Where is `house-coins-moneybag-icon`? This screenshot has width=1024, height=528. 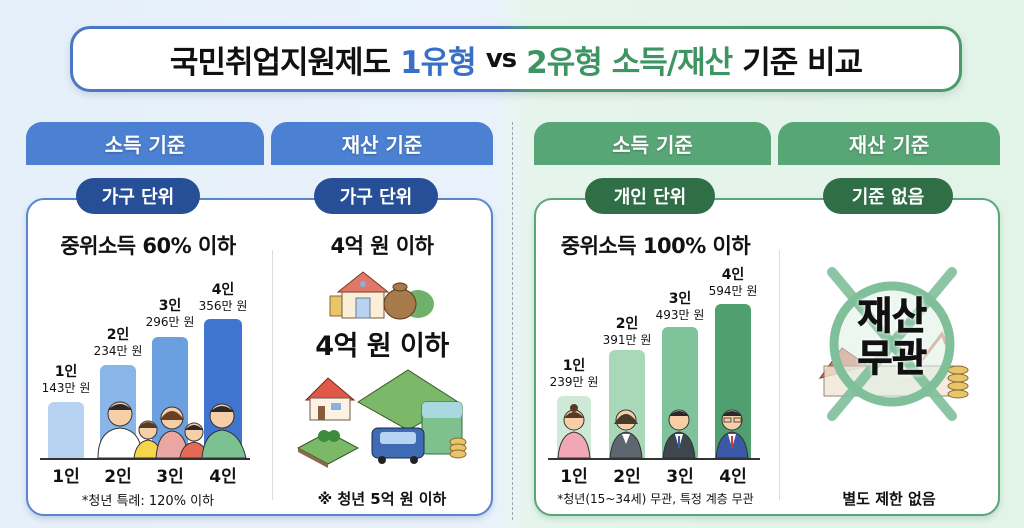
house-coins-moneybag-icon is located at coordinates (381, 295).